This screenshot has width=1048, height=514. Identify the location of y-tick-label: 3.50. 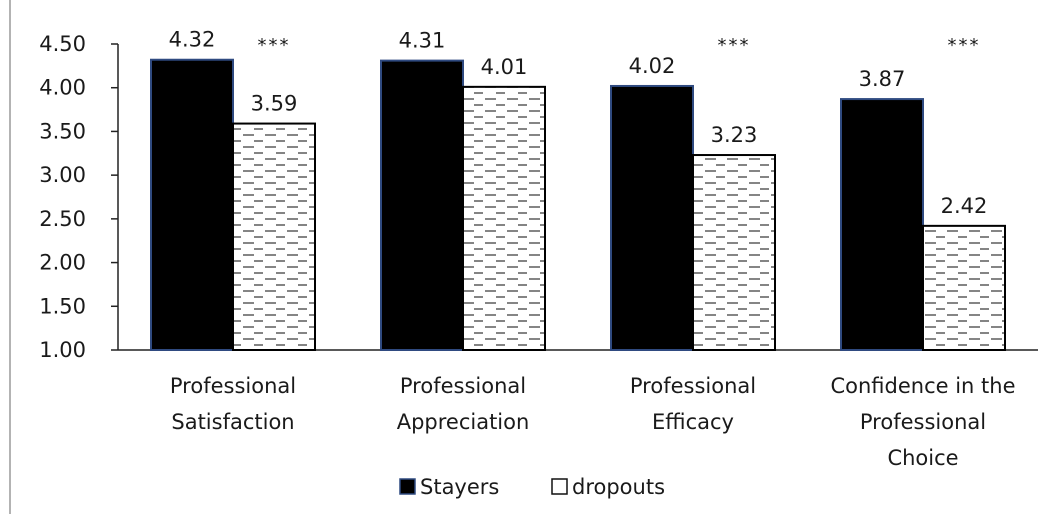
(62, 131).